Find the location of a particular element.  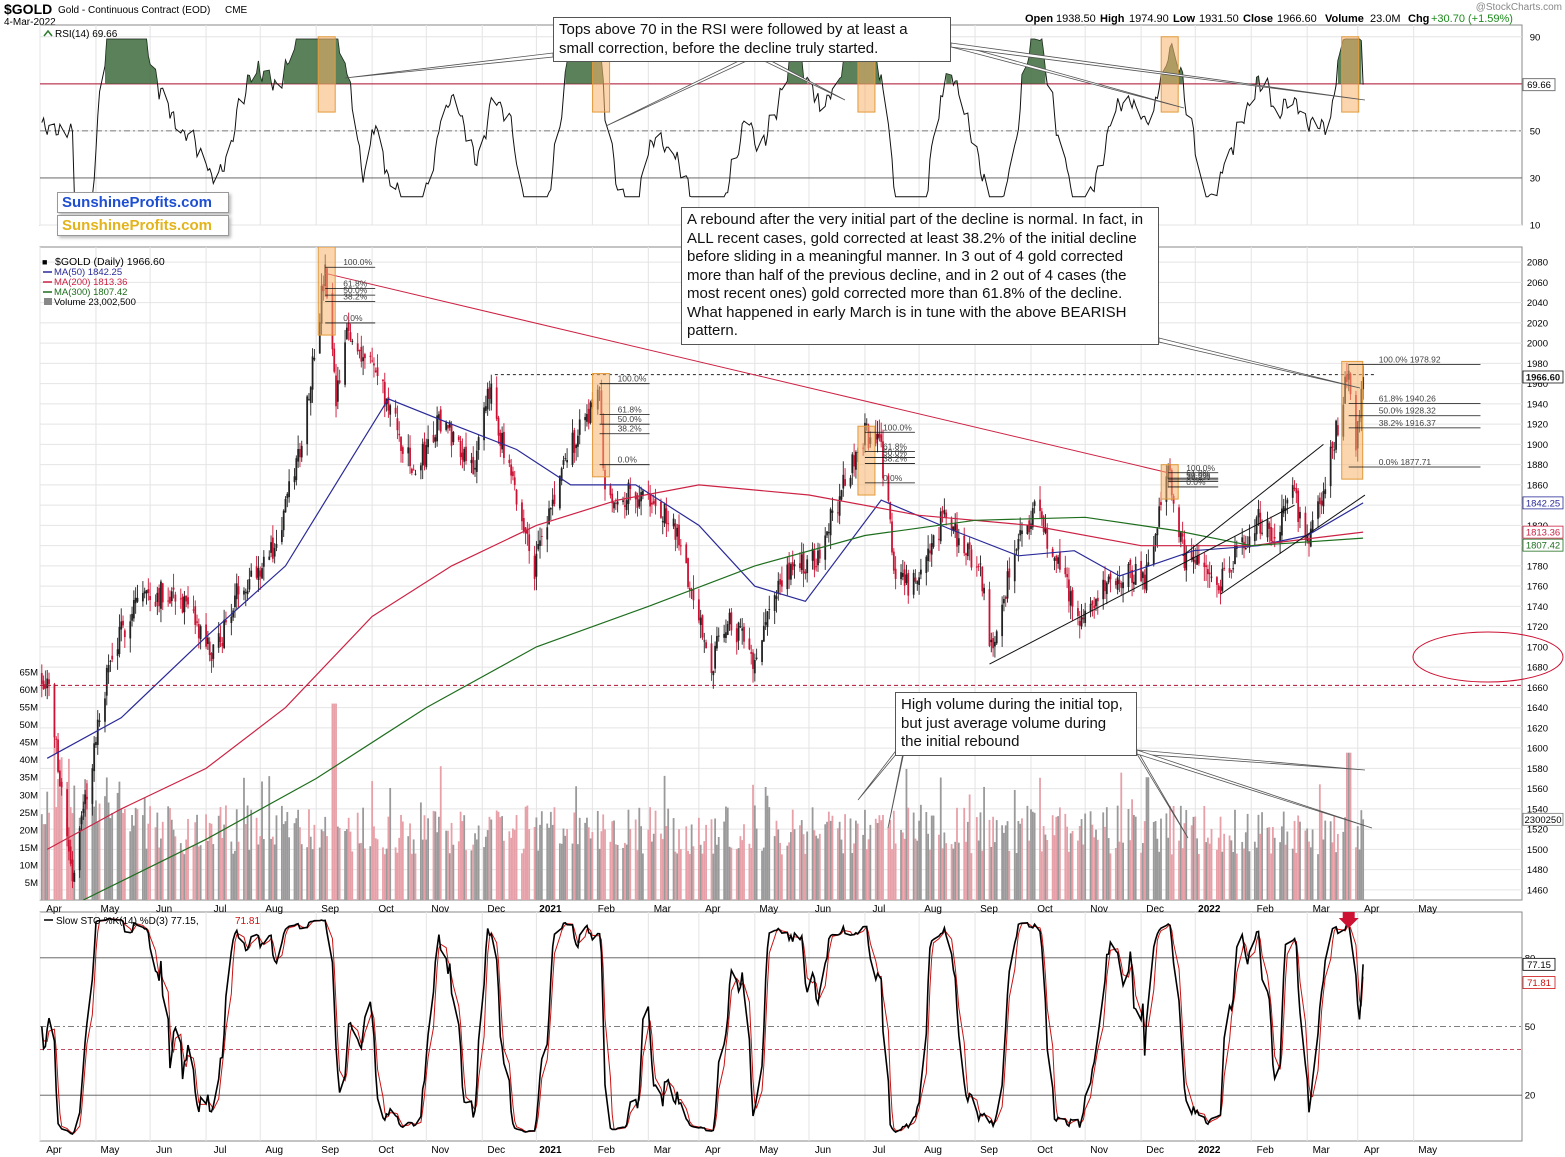

price-y-tick-label: 1520 is located at coordinates (1537, 830).